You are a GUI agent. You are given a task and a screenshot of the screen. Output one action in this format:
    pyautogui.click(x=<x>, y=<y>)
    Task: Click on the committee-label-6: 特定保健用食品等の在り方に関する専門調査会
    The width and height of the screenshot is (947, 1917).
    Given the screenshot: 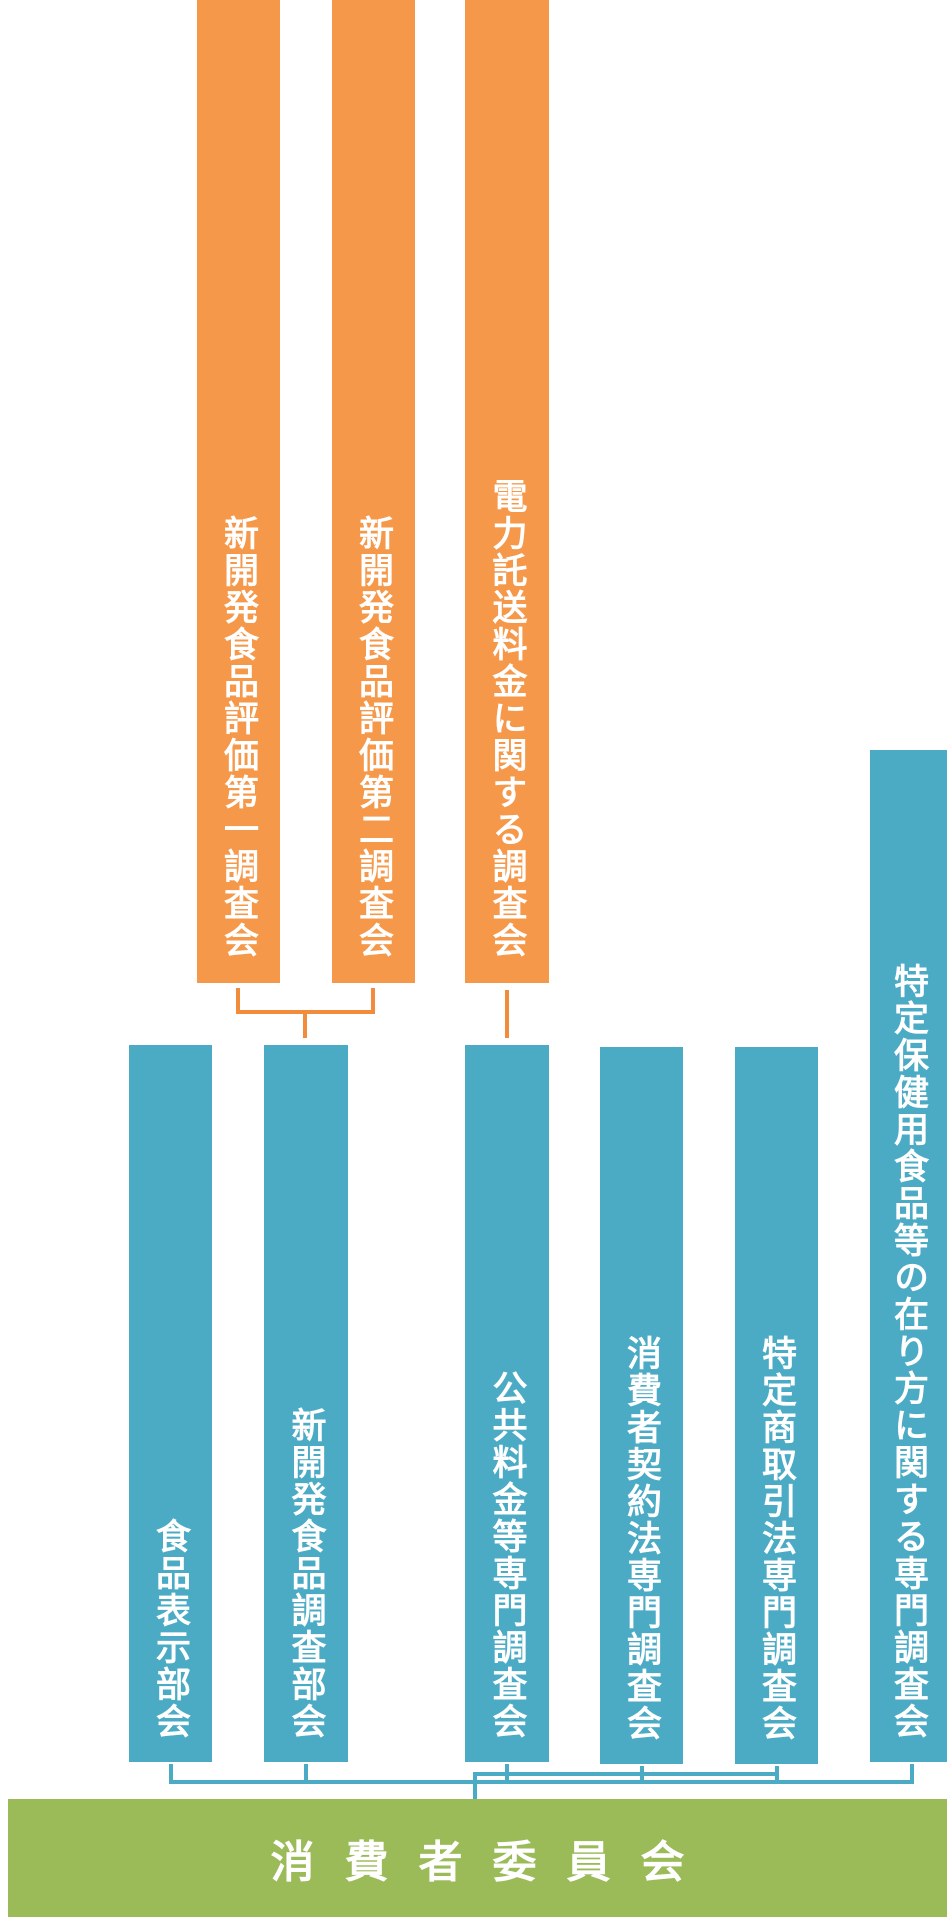 What is the action you would take?
    pyautogui.click(x=908, y=1351)
    